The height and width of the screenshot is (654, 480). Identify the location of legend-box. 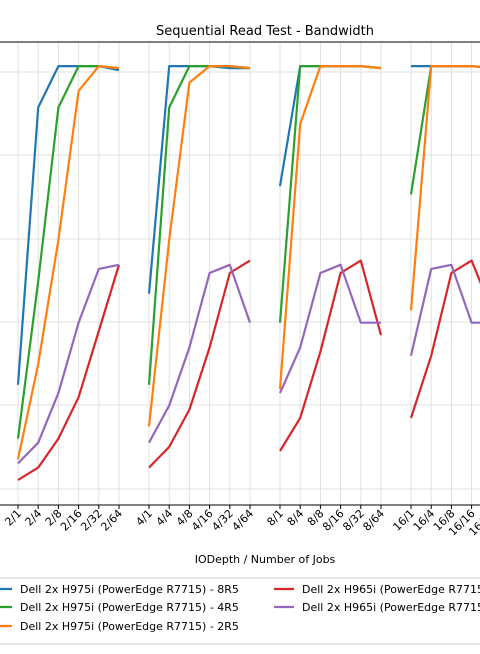
(240, 611).